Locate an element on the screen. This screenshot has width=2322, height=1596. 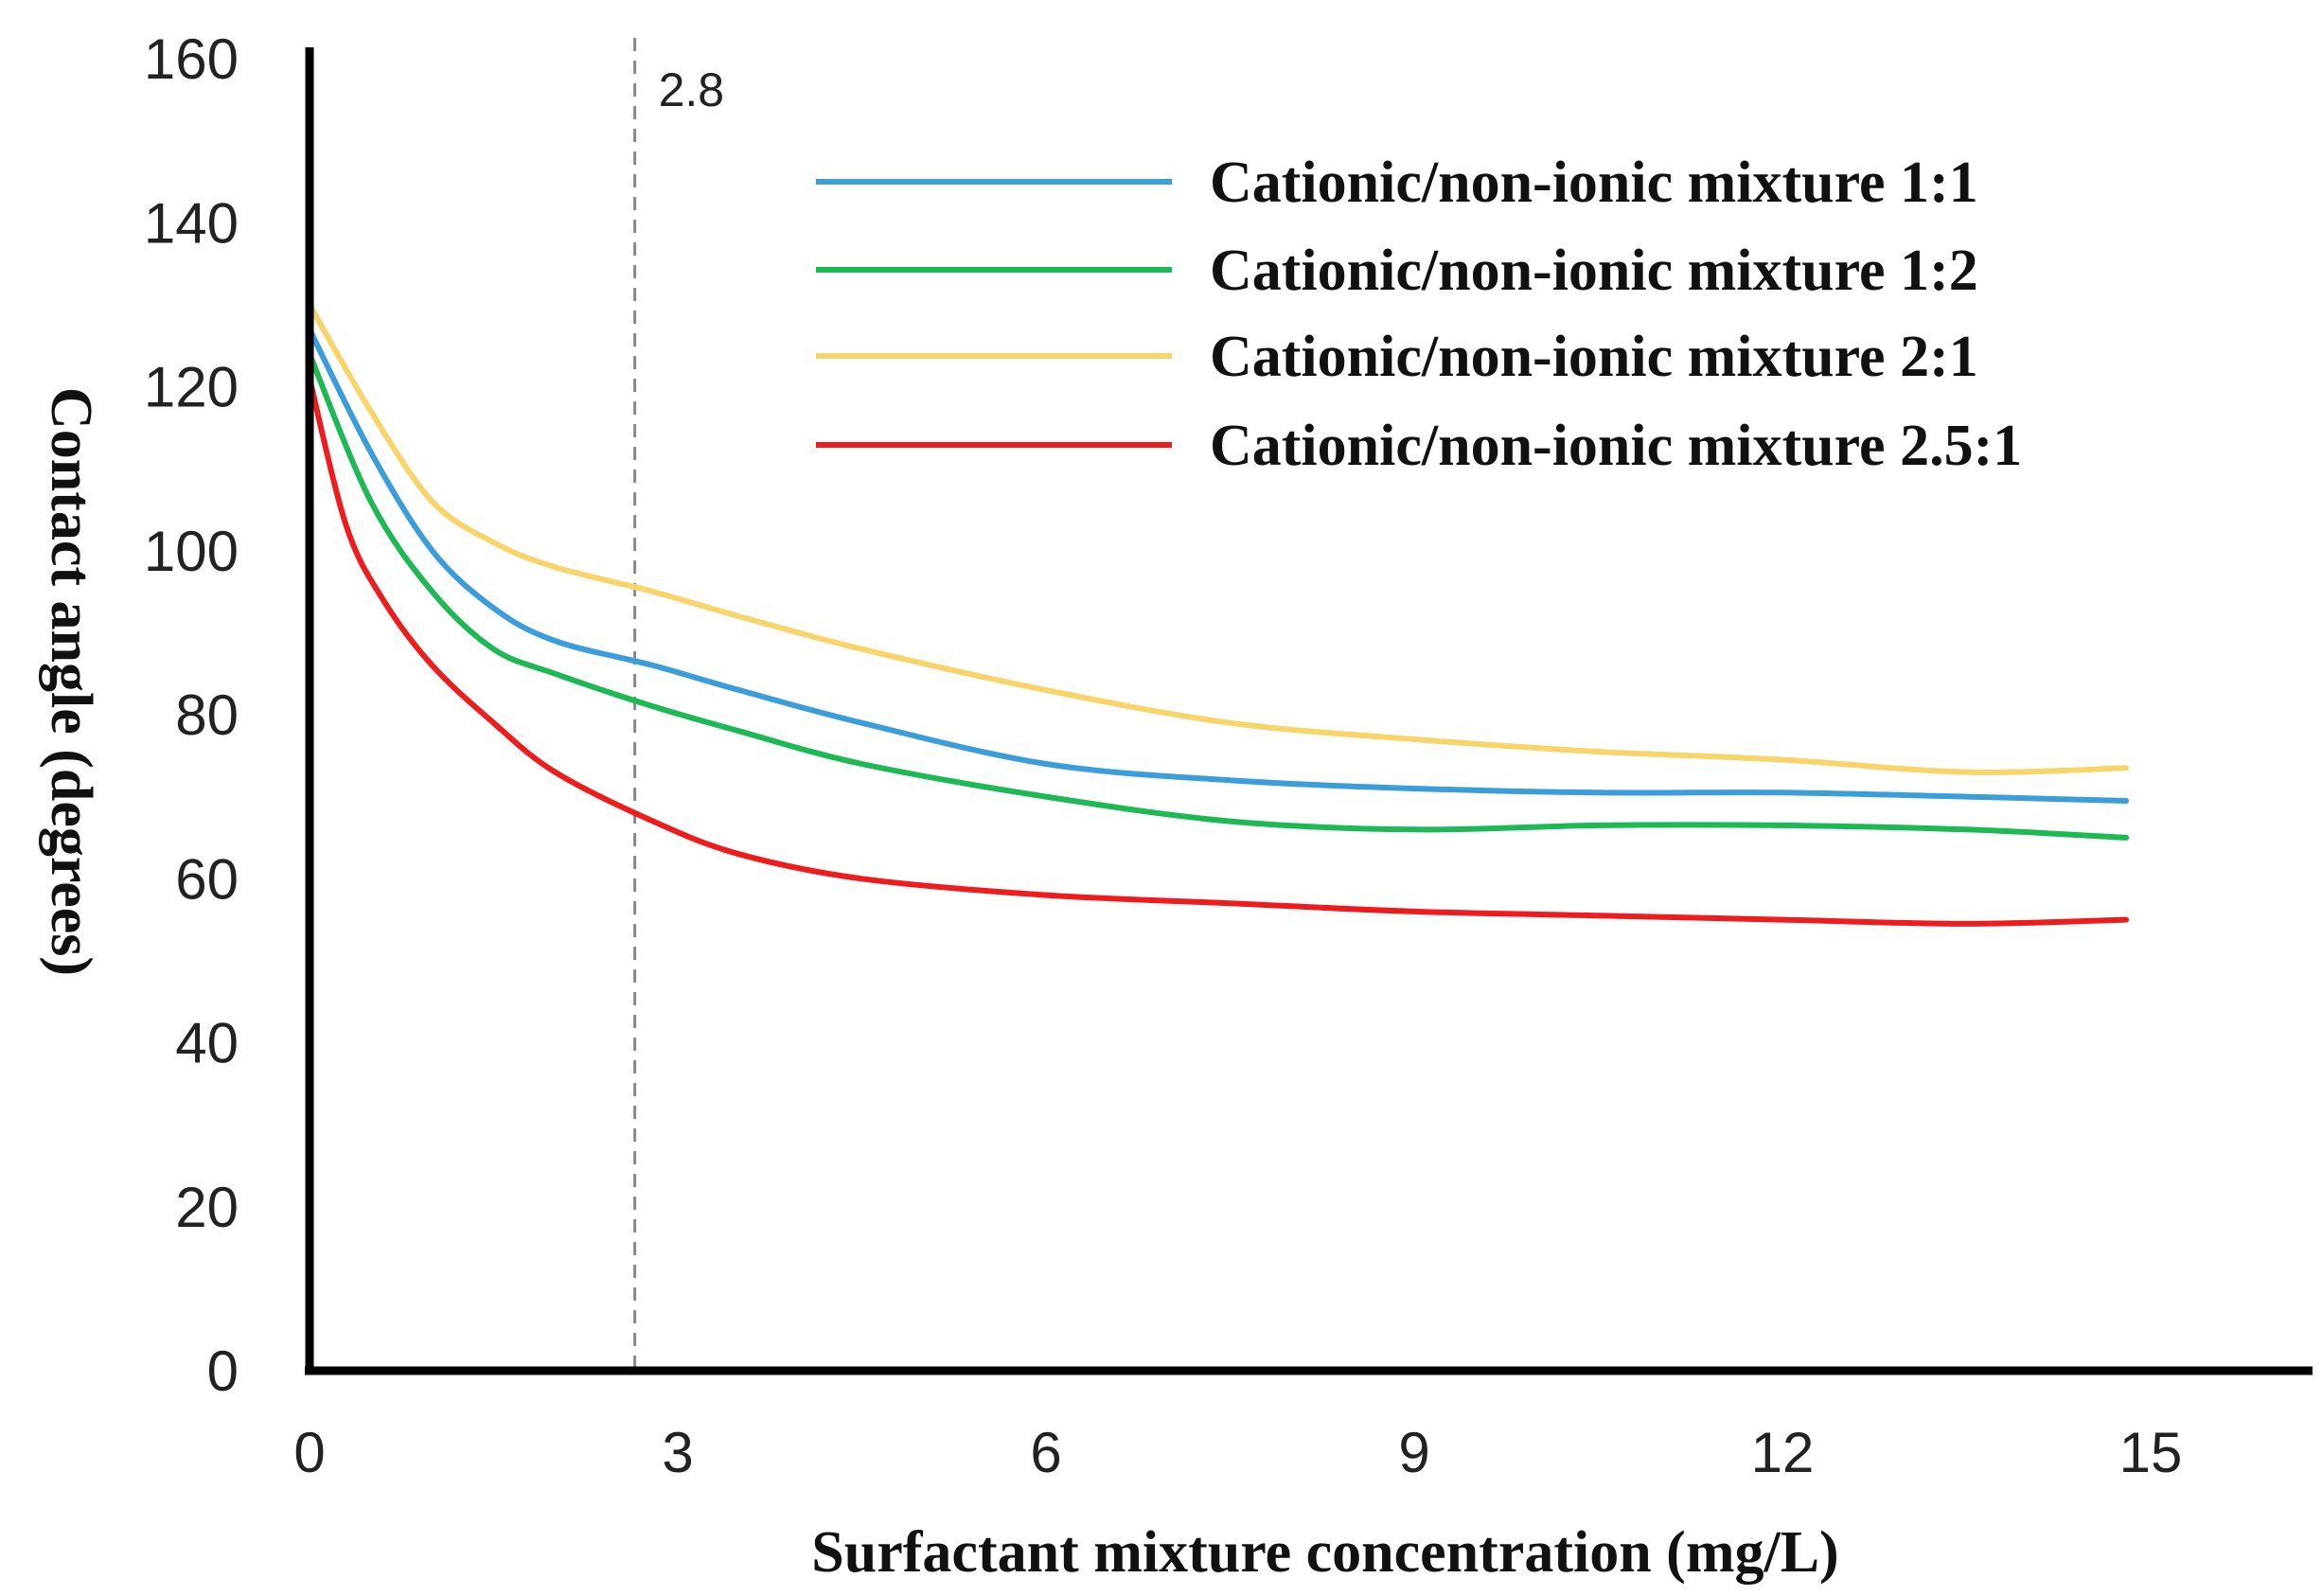
x-tick-label: 12 is located at coordinates (1783, 1453).